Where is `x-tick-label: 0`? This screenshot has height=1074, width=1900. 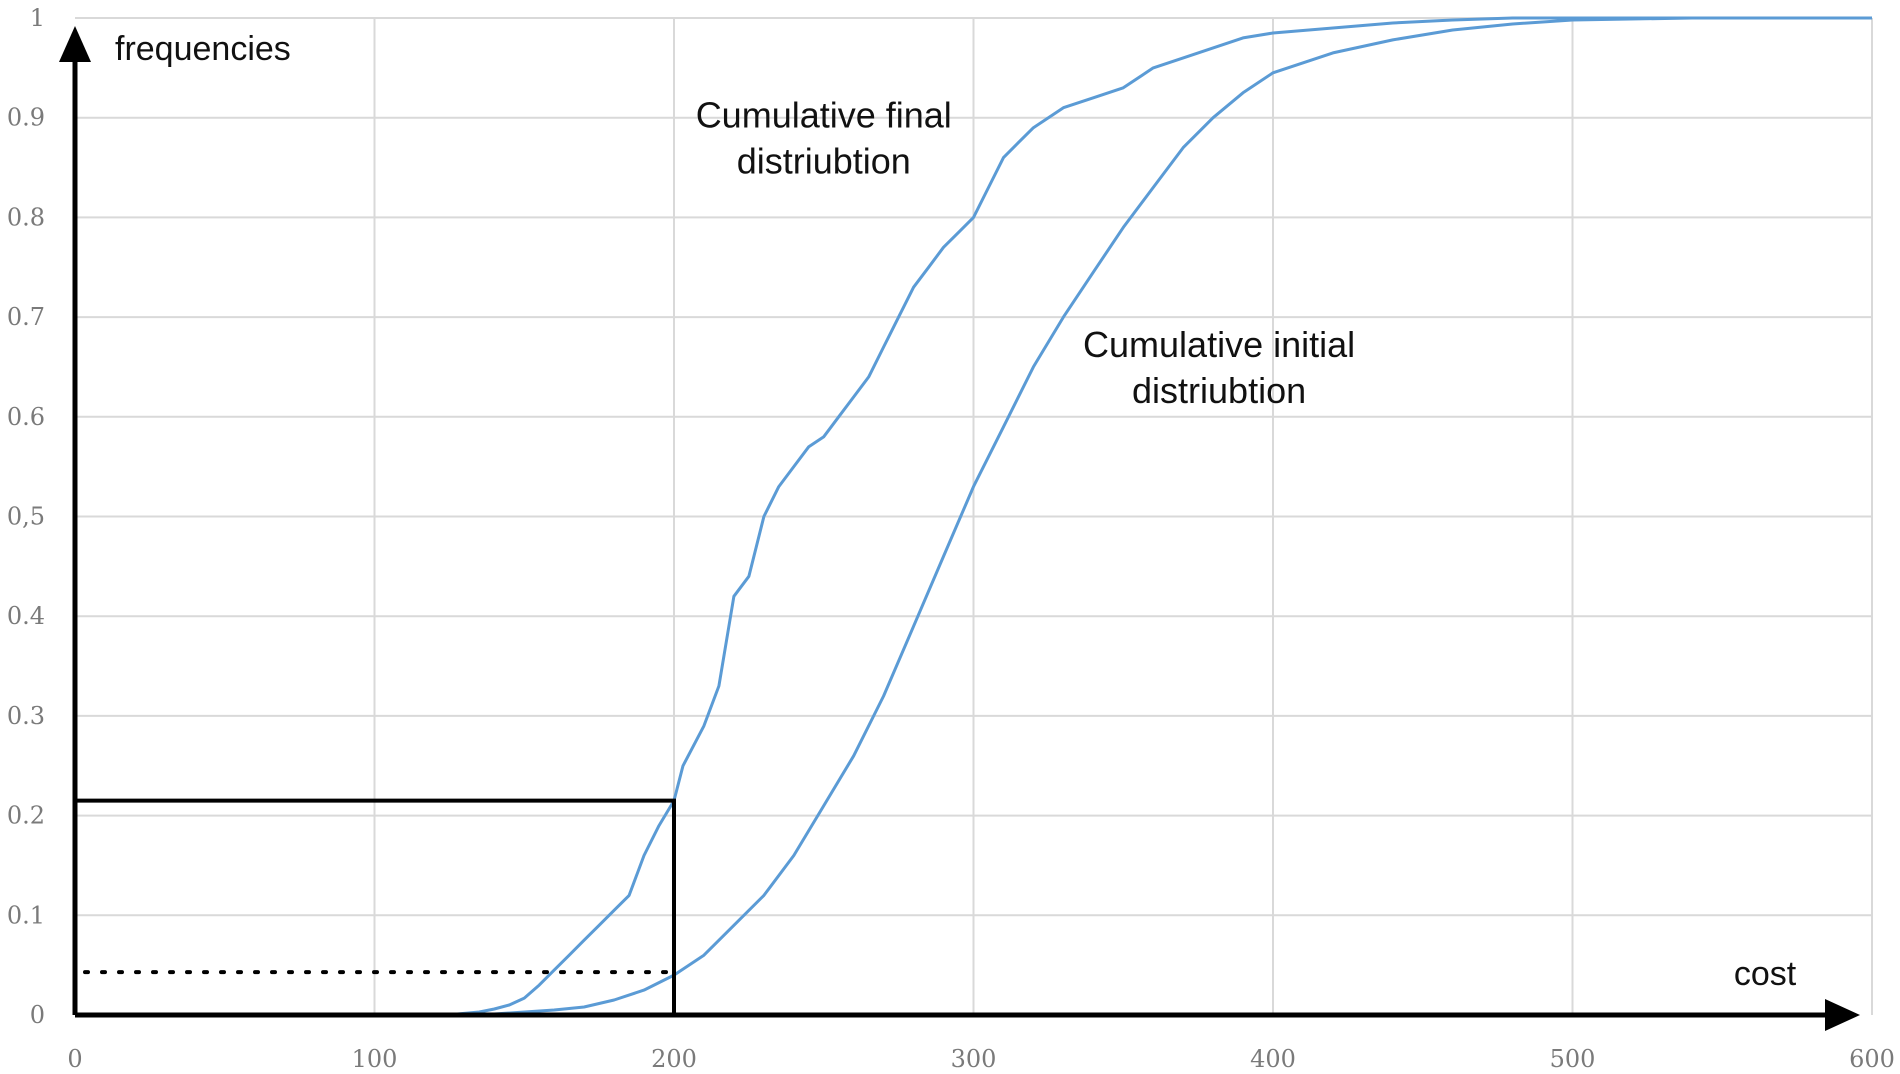
x-tick-label: 0 is located at coordinates (74, 1059).